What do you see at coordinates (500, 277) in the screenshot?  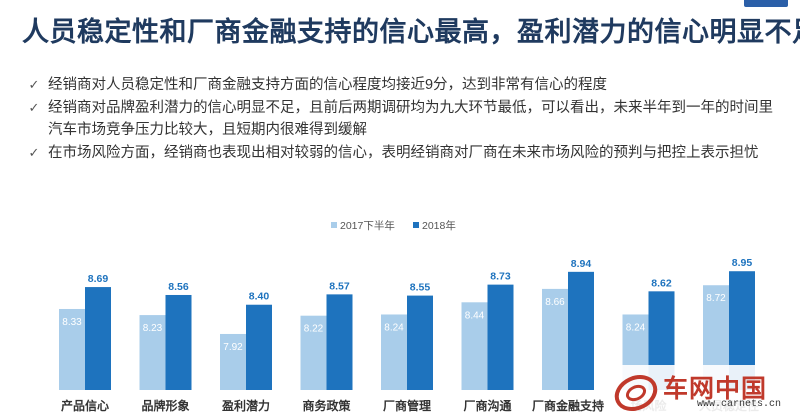 I see `data-label-2018: 8.73` at bounding box center [500, 277].